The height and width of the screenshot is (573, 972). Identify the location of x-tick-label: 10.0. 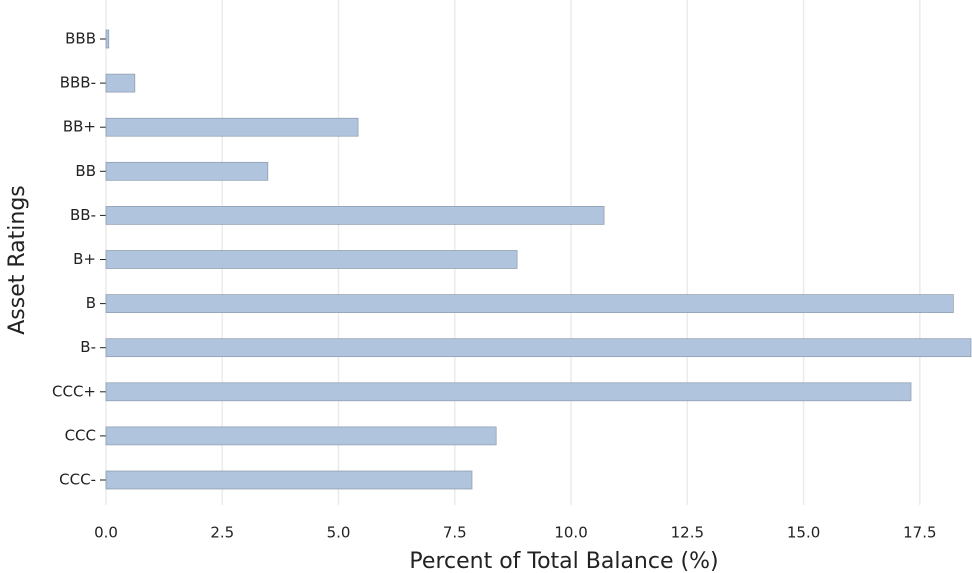
(570, 533).